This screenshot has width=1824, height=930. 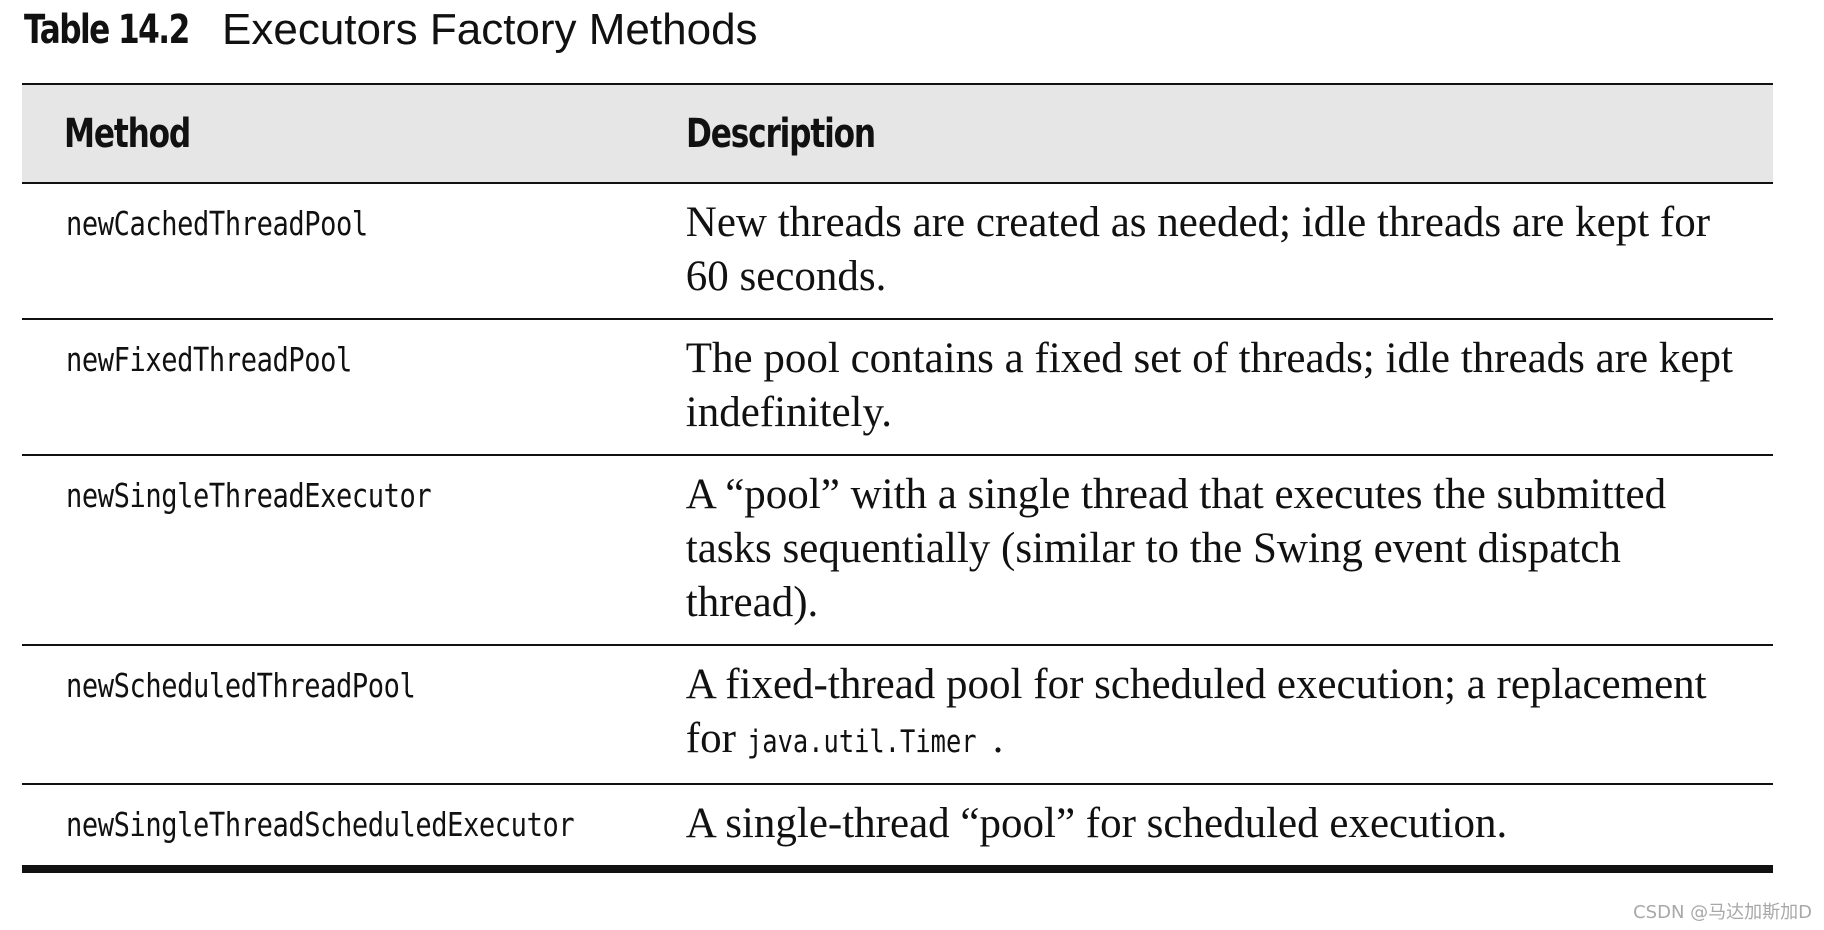 I want to click on table-caption: Table 14.2 Executors Factory Methods, so click(x=391, y=30).